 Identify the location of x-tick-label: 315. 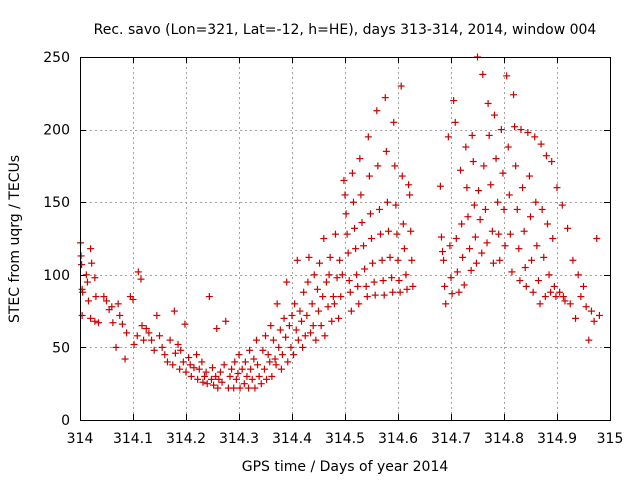
(610, 439).